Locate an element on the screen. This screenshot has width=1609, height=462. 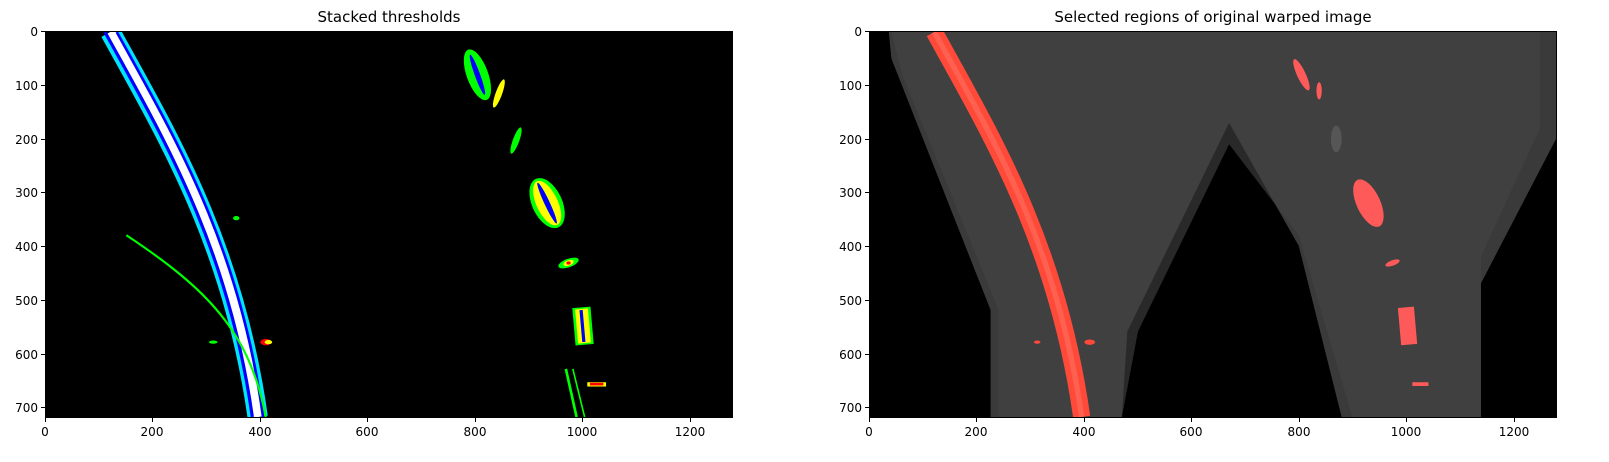
panel-title: Stacked thresholds is located at coordinates (389, 17).